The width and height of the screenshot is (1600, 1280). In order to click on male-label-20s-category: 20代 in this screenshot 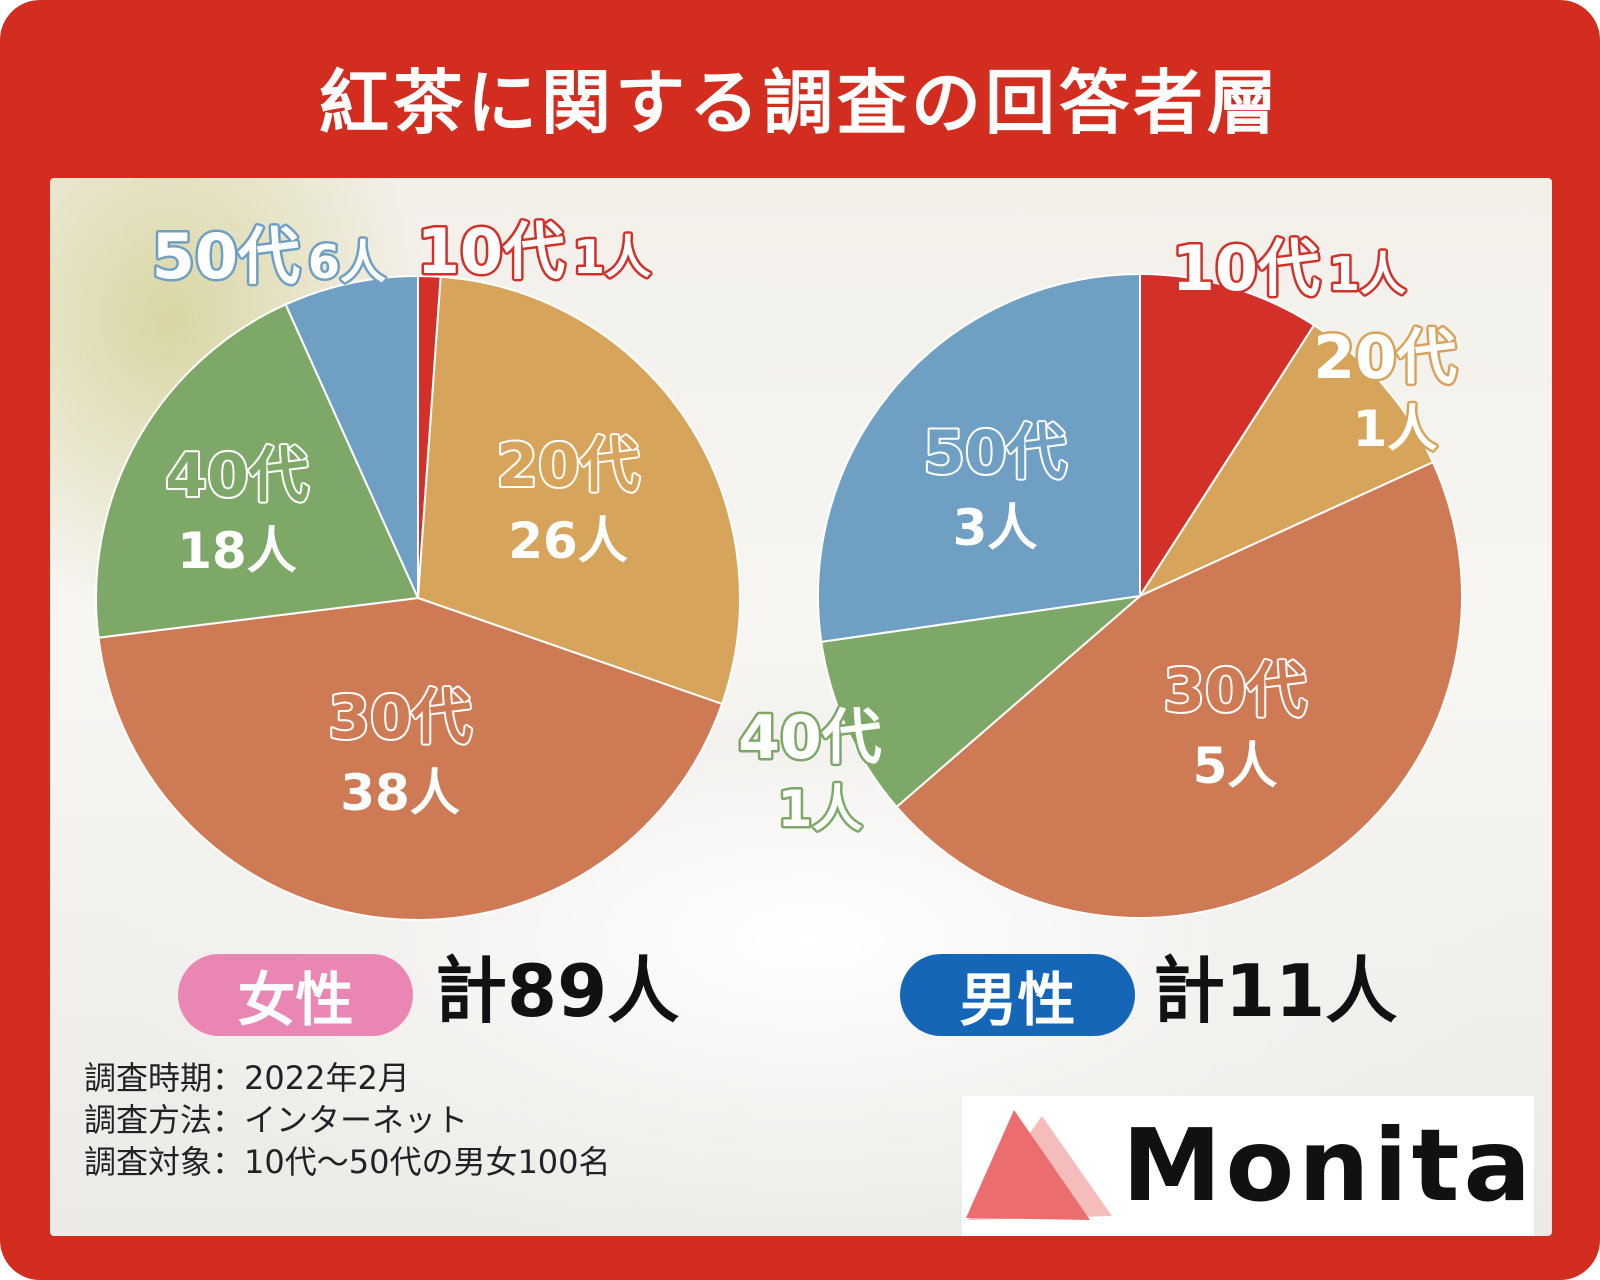, I will do `click(1385, 358)`.